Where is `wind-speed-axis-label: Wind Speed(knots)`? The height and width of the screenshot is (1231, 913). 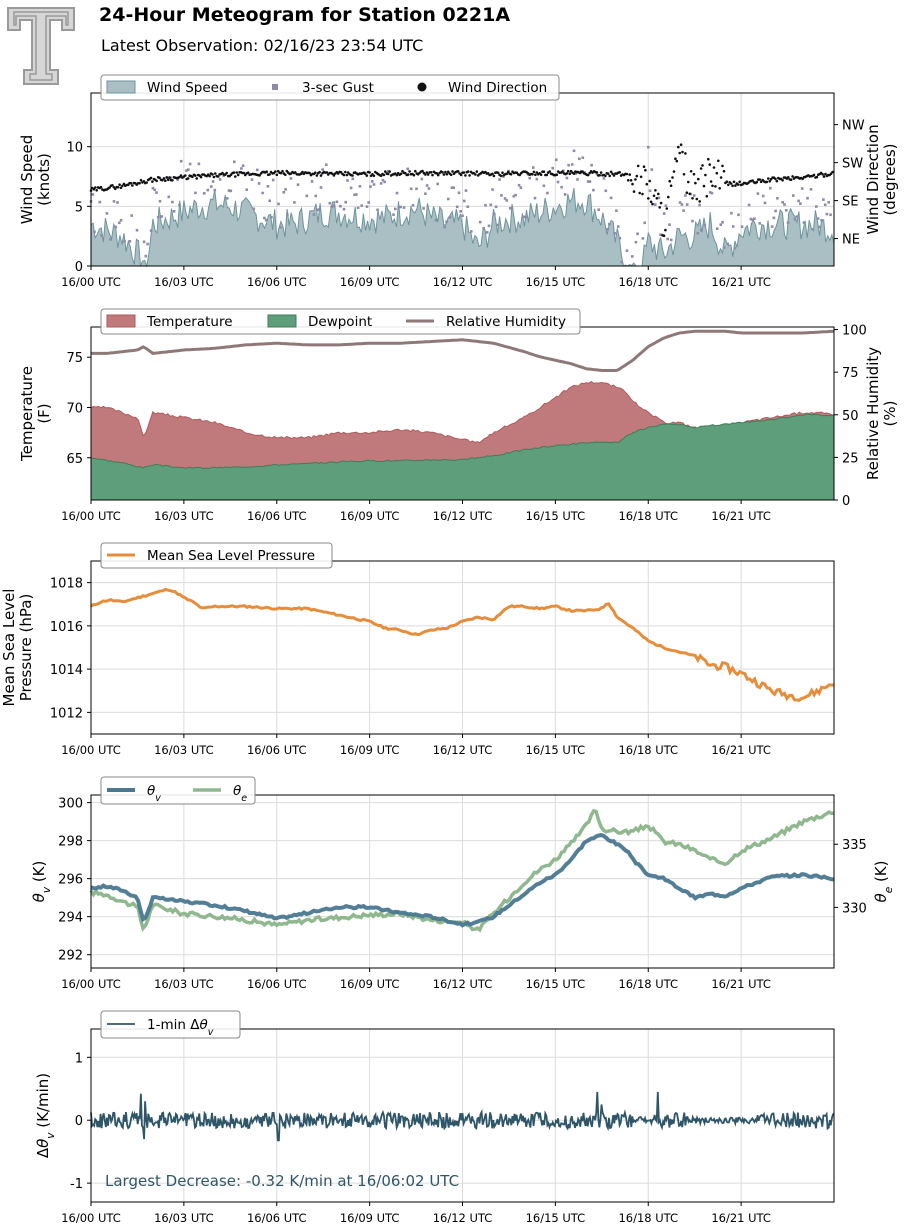 wind-speed-axis-label: Wind Speed(knots) is located at coordinates (35, 180).